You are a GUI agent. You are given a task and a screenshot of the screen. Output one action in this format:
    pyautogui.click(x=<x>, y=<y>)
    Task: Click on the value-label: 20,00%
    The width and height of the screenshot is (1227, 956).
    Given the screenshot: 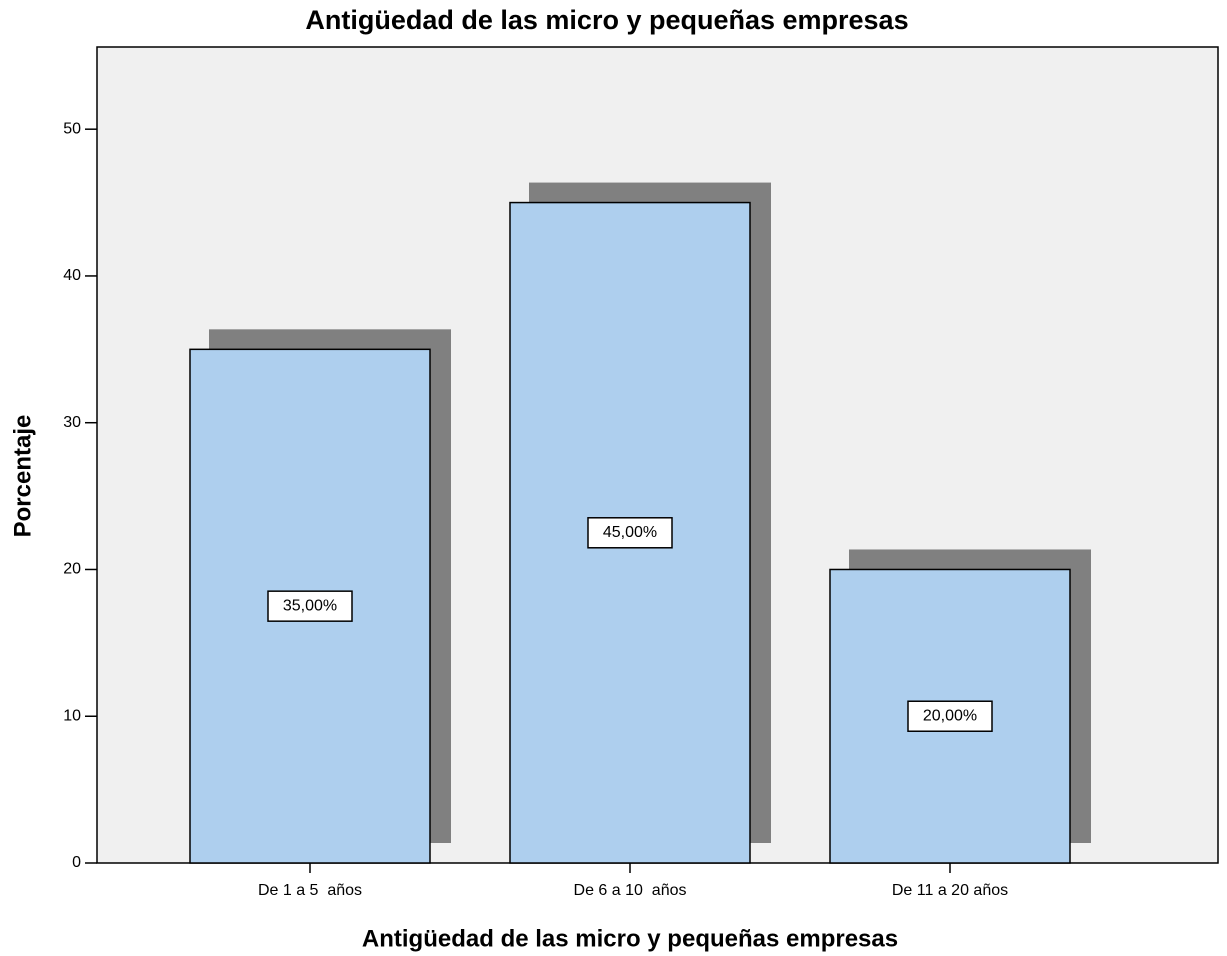 What is the action you would take?
    pyautogui.click(x=950, y=715)
    